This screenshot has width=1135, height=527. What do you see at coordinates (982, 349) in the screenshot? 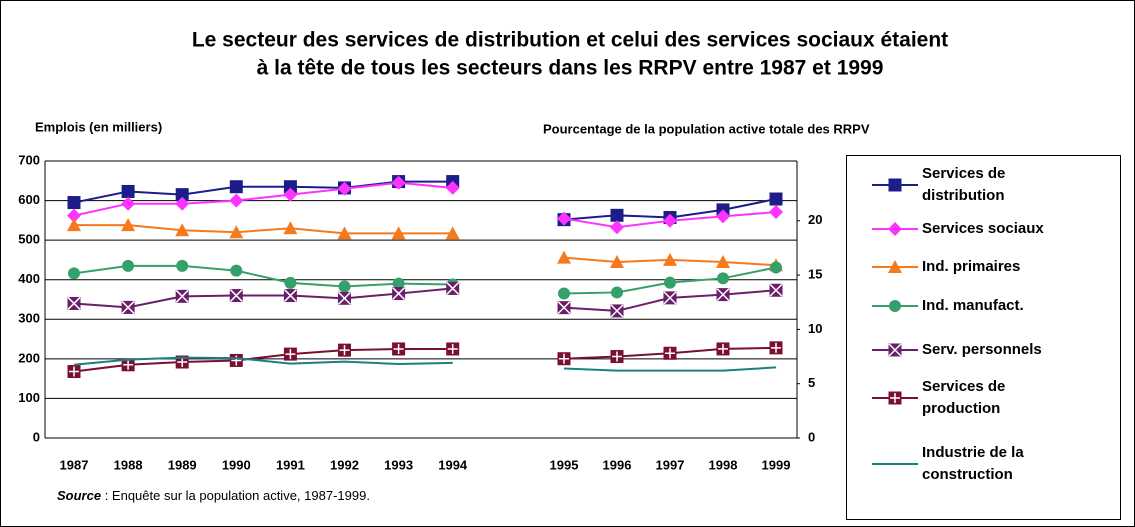
I see `legend-label: Serv. personnels` at bounding box center [982, 349].